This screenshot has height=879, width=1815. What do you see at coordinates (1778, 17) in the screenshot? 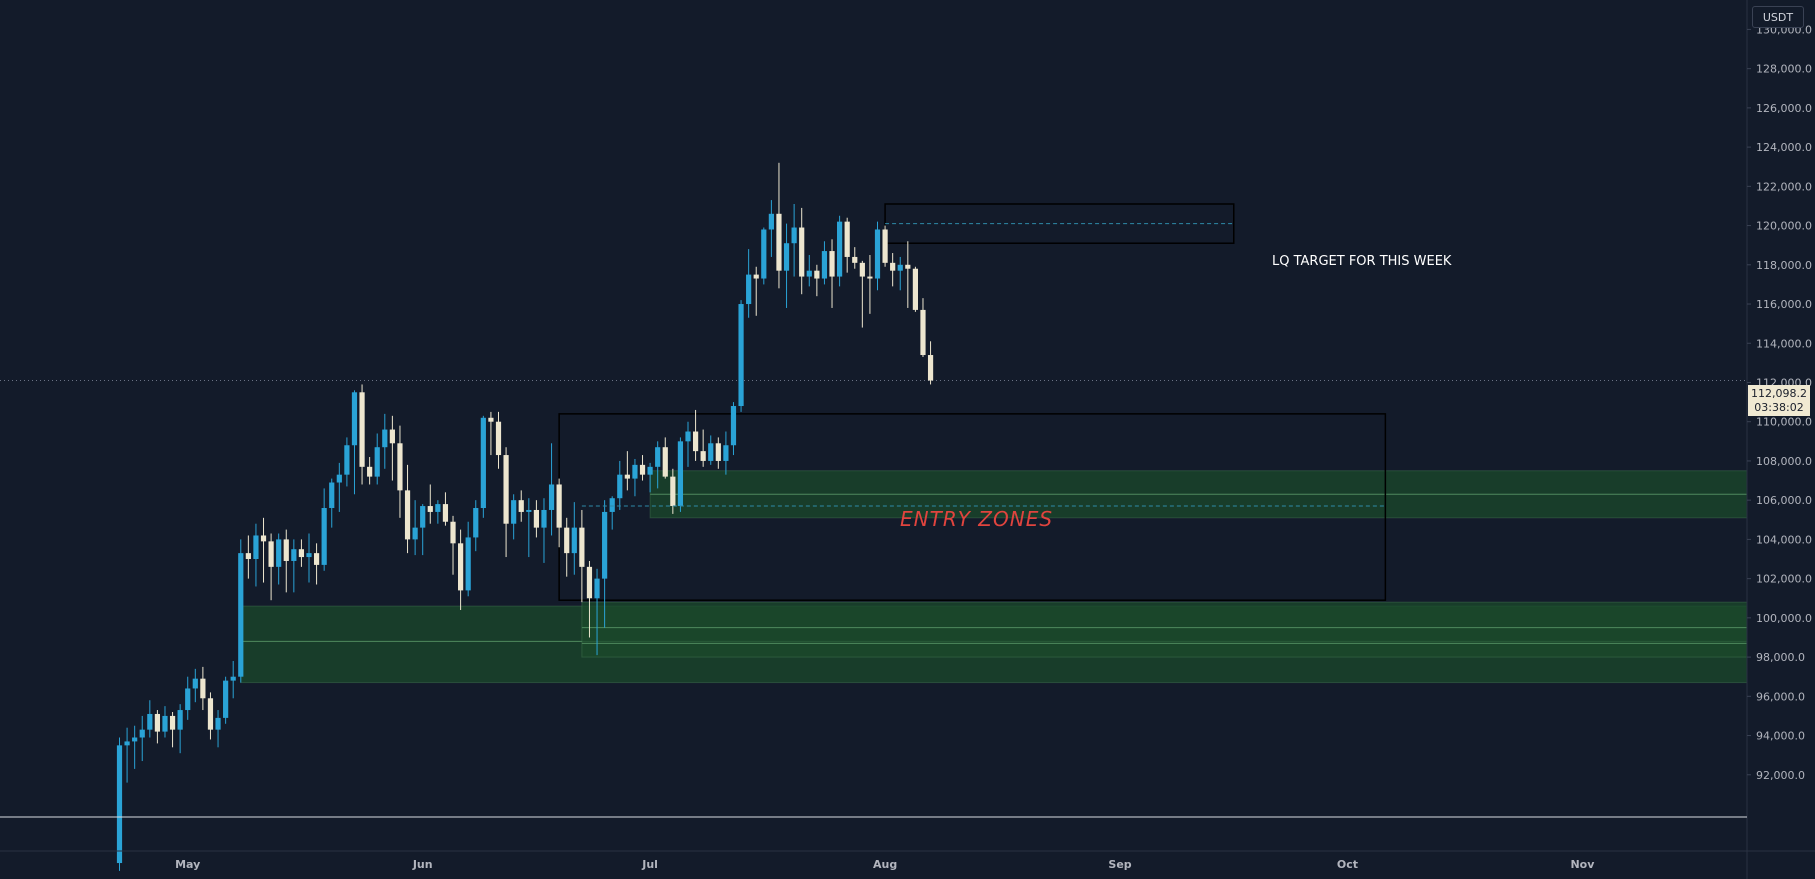
I see `currency-selector: USDT` at bounding box center [1778, 17].